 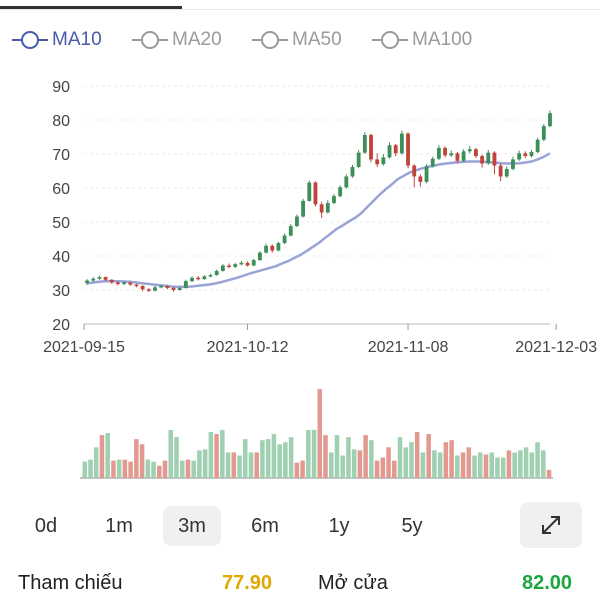 What do you see at coordinates (296, 40) in the screenshot?
I see `legend-item-ma50: MA50` at bounding box center [296, 40].